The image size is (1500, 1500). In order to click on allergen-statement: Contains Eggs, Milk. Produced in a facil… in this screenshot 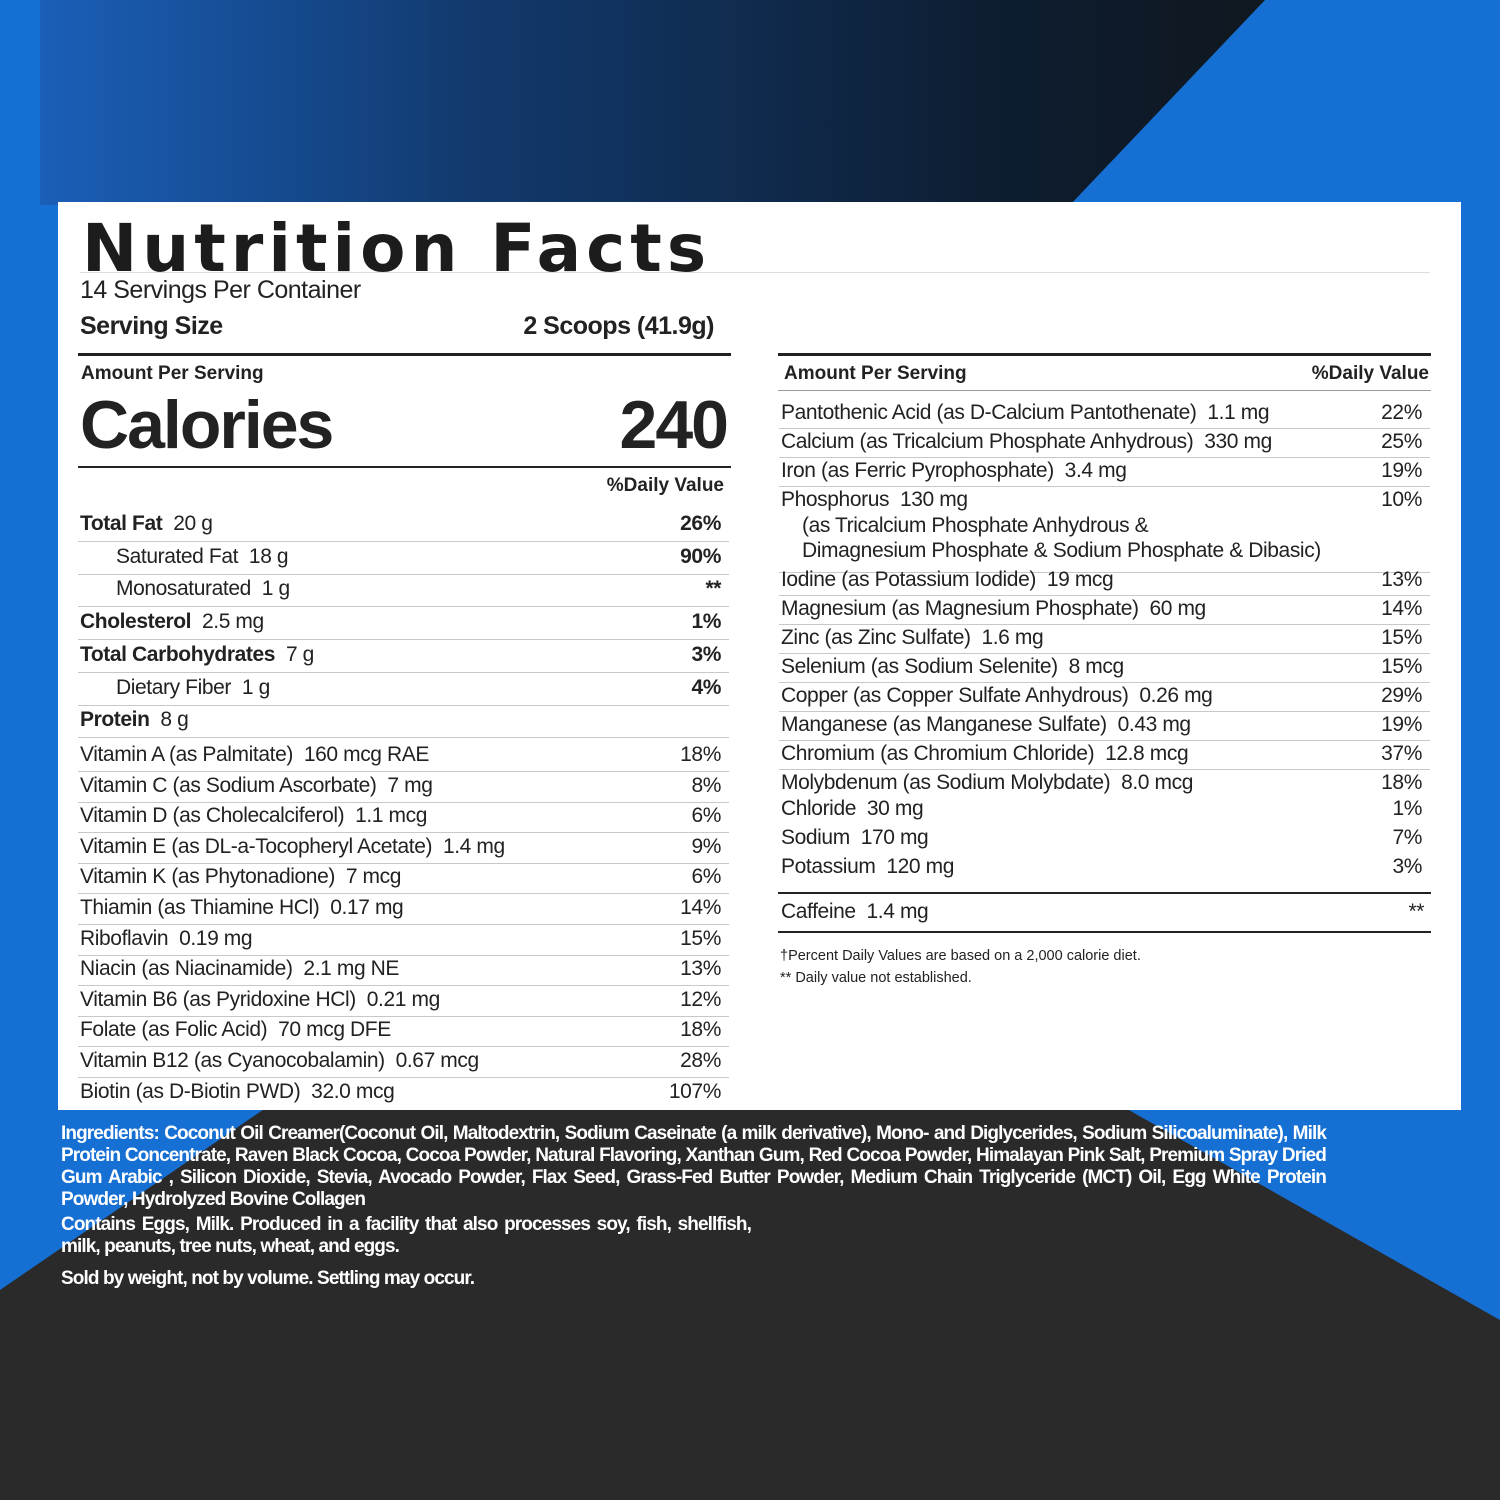, I will do `click(406, 1235)`.